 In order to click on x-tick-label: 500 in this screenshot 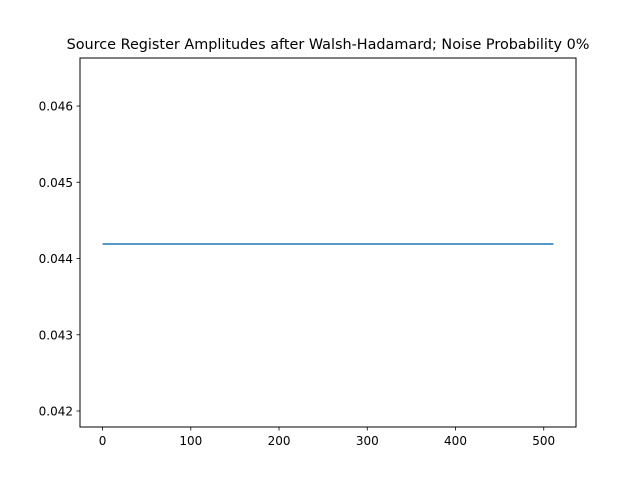, I will do `click(543, 441)`.